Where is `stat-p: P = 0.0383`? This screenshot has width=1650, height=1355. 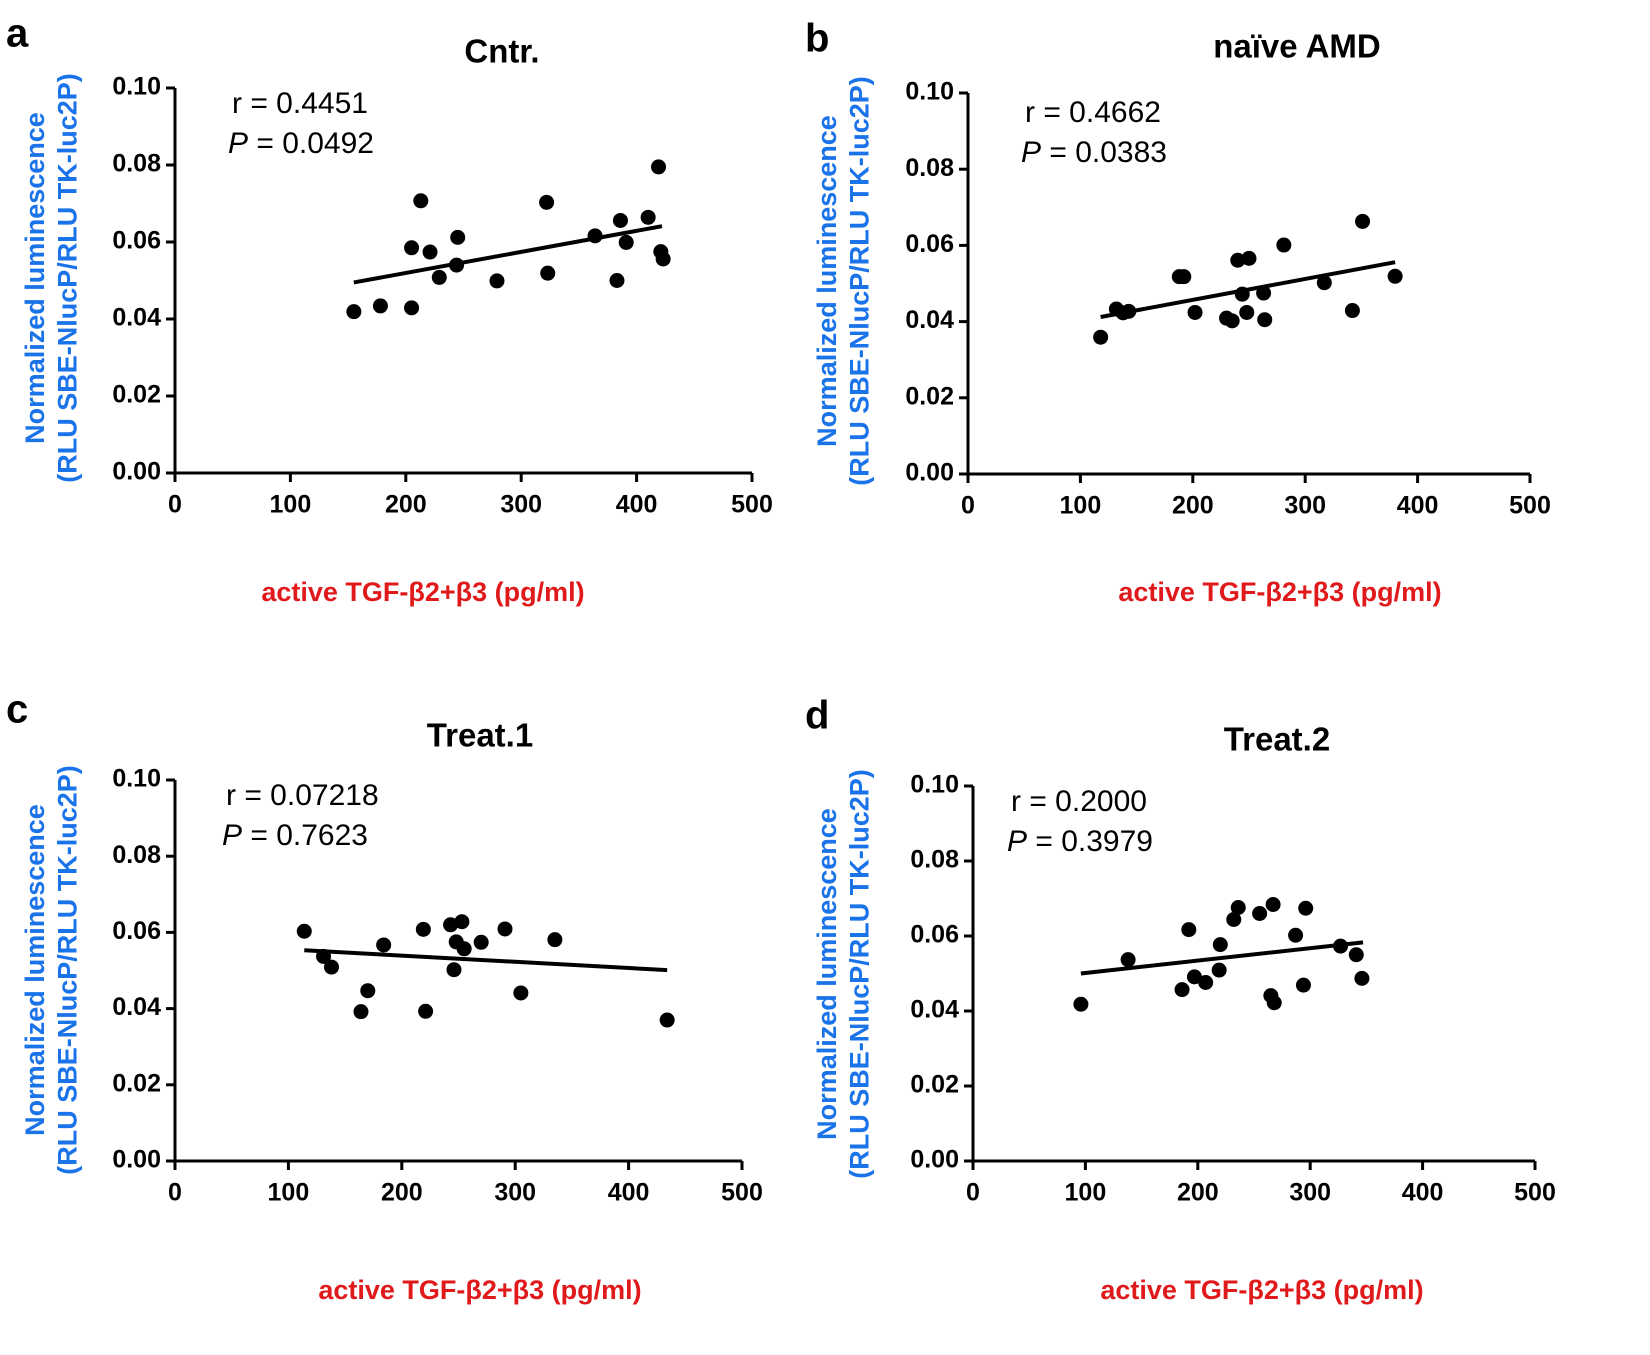
stat-p: P = 0.0383 is located at coordinates (1094, 152).